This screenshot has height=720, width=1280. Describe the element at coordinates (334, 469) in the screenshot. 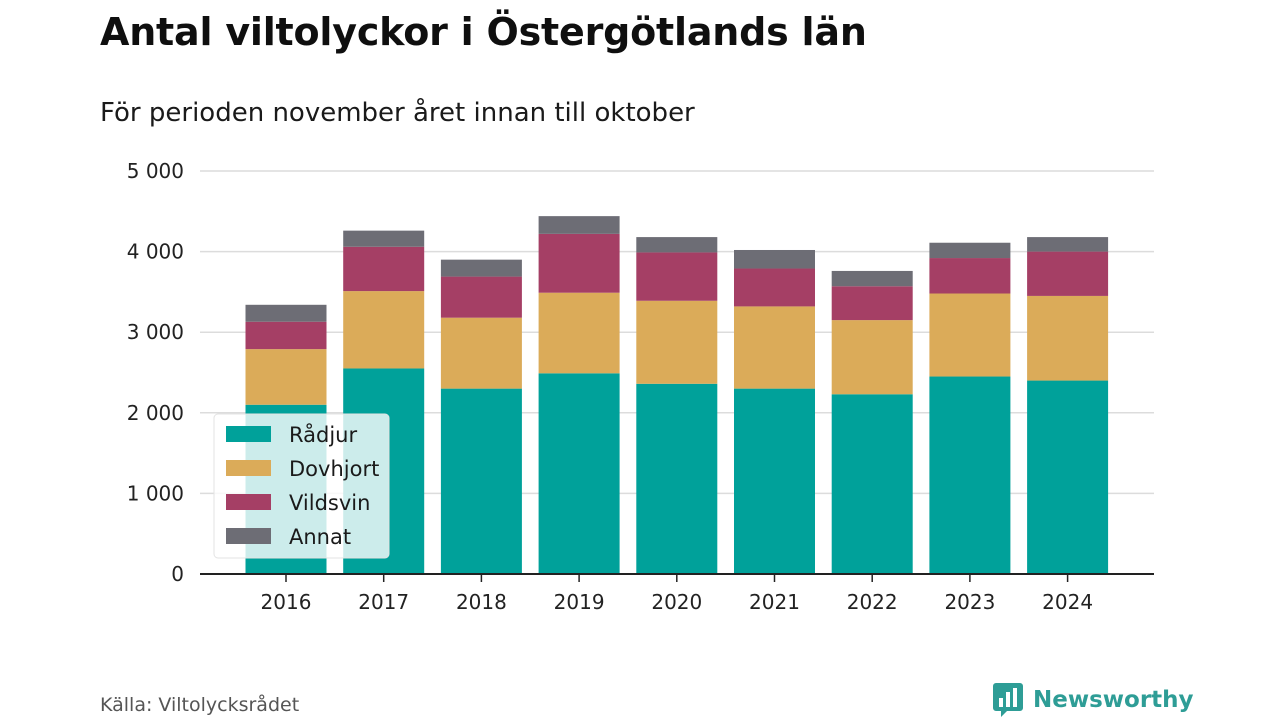

I see `legend-label: Dovhjort` at that location.